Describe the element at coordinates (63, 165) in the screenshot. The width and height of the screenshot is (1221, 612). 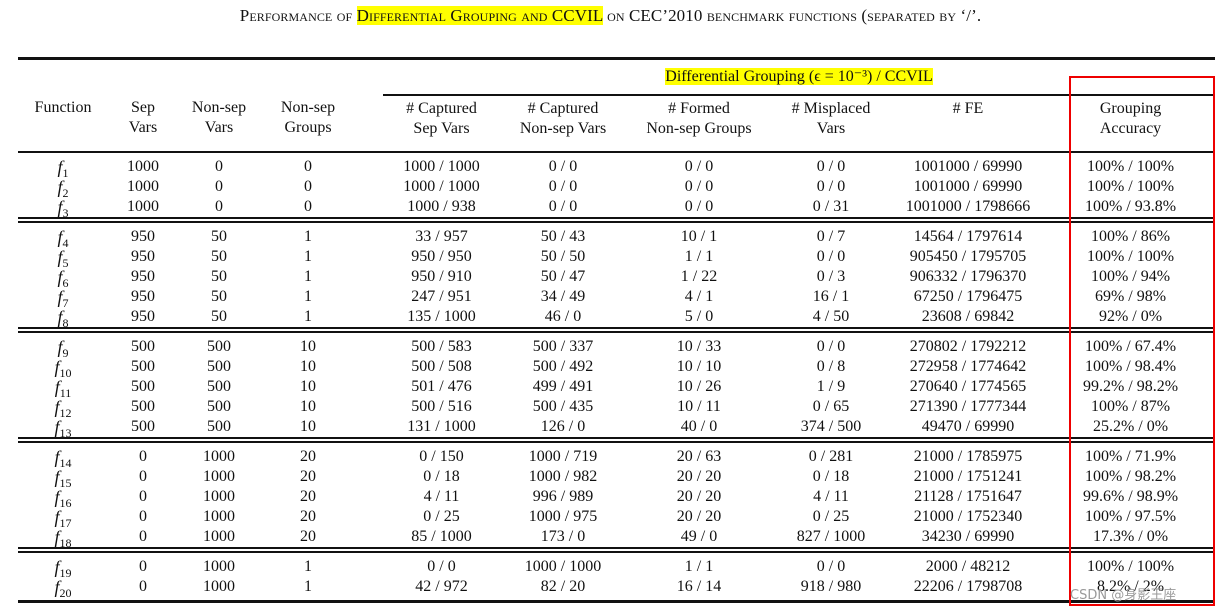
I see `function-cell: f1` at that location.